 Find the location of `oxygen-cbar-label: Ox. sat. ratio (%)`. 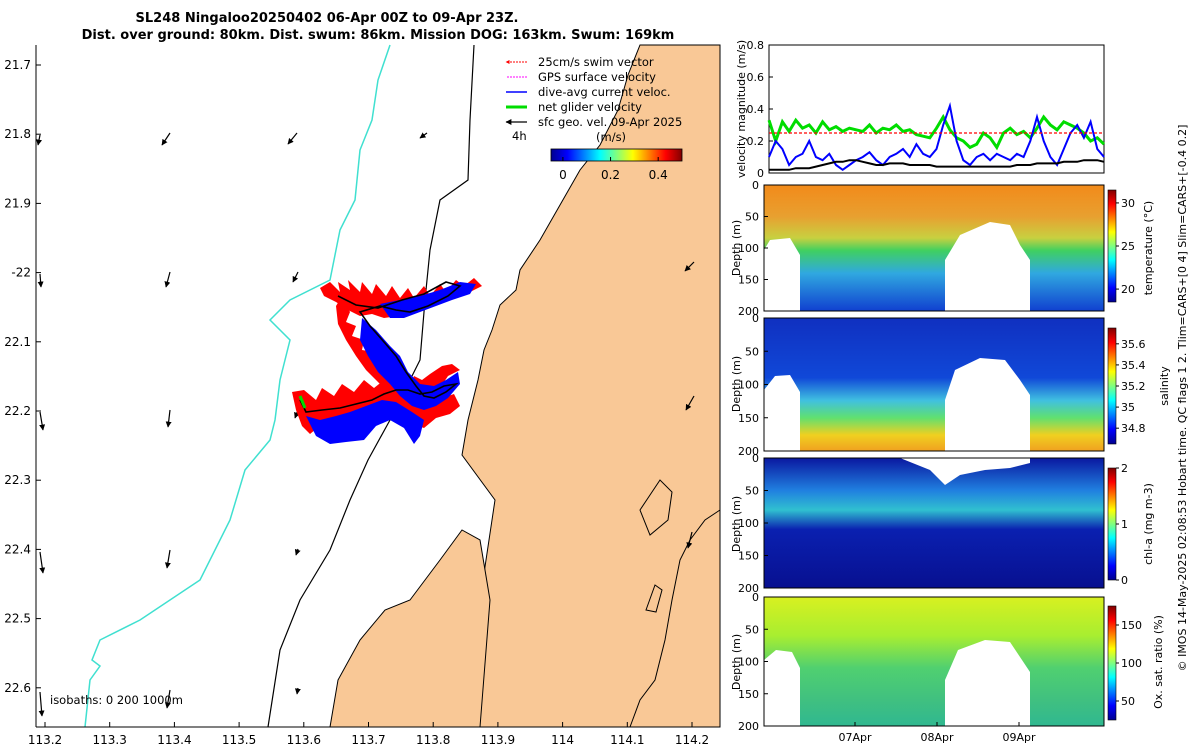

oxygen-cbar-label: Ox. sat. ratio (%) is located at coordinates (1158, 662).